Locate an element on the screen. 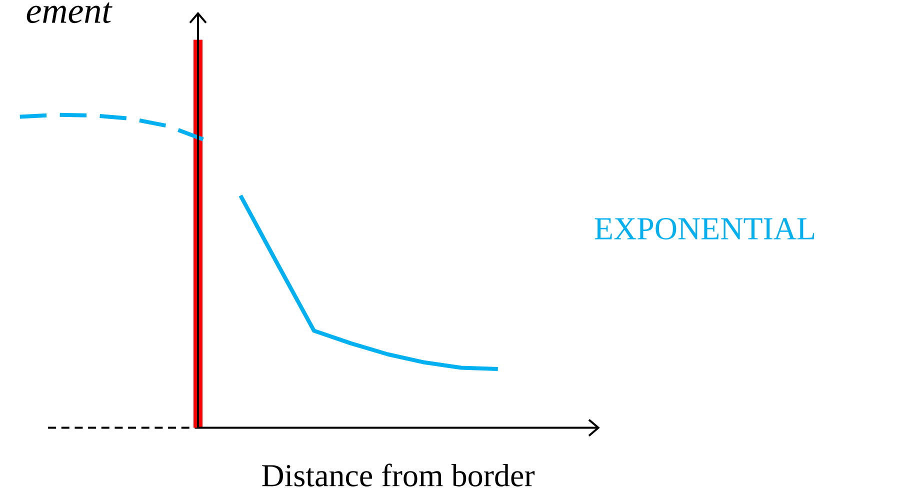 This screenshot has height=490, width=901. x-axis-title: Distance from border is located at coordinates (398, 475).